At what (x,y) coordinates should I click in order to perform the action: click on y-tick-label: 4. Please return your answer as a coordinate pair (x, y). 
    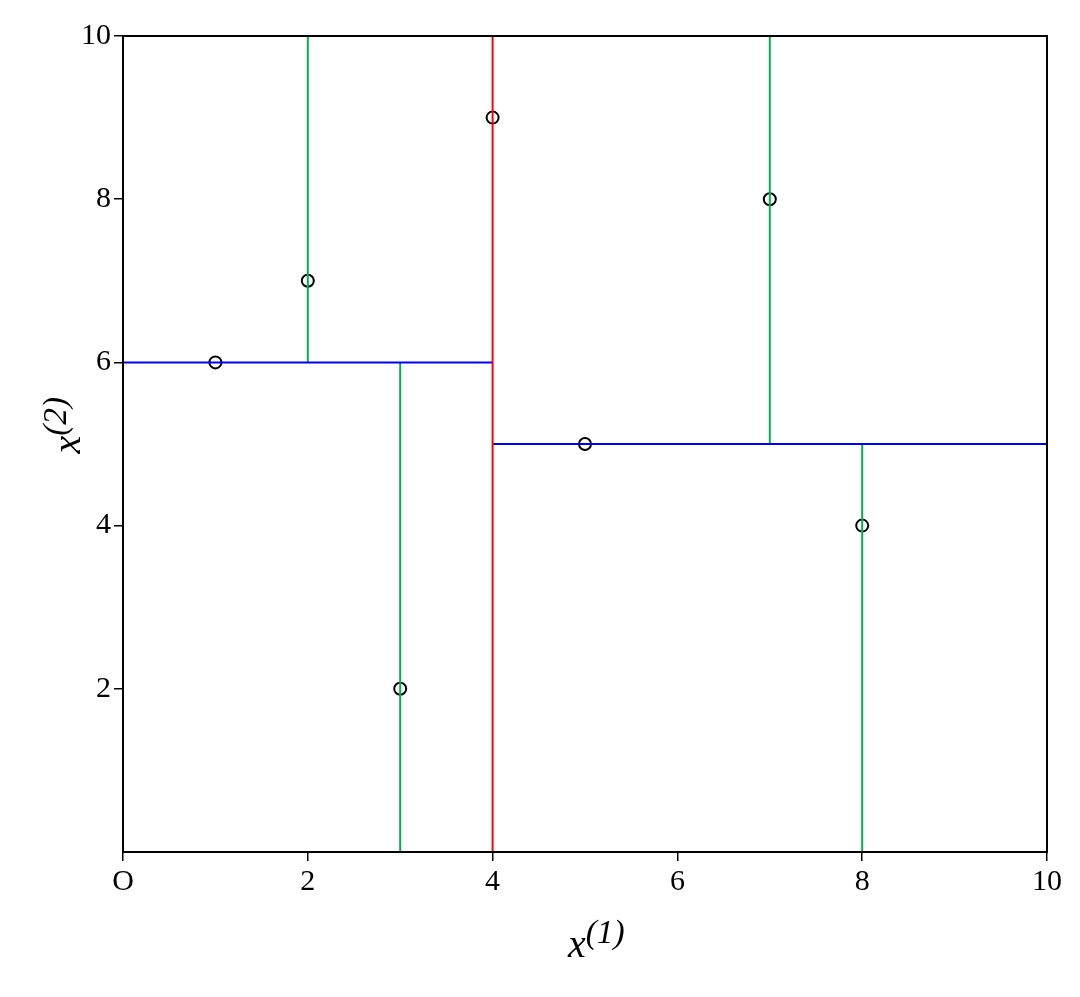
    Looking at the image, I should click on (103, 523).